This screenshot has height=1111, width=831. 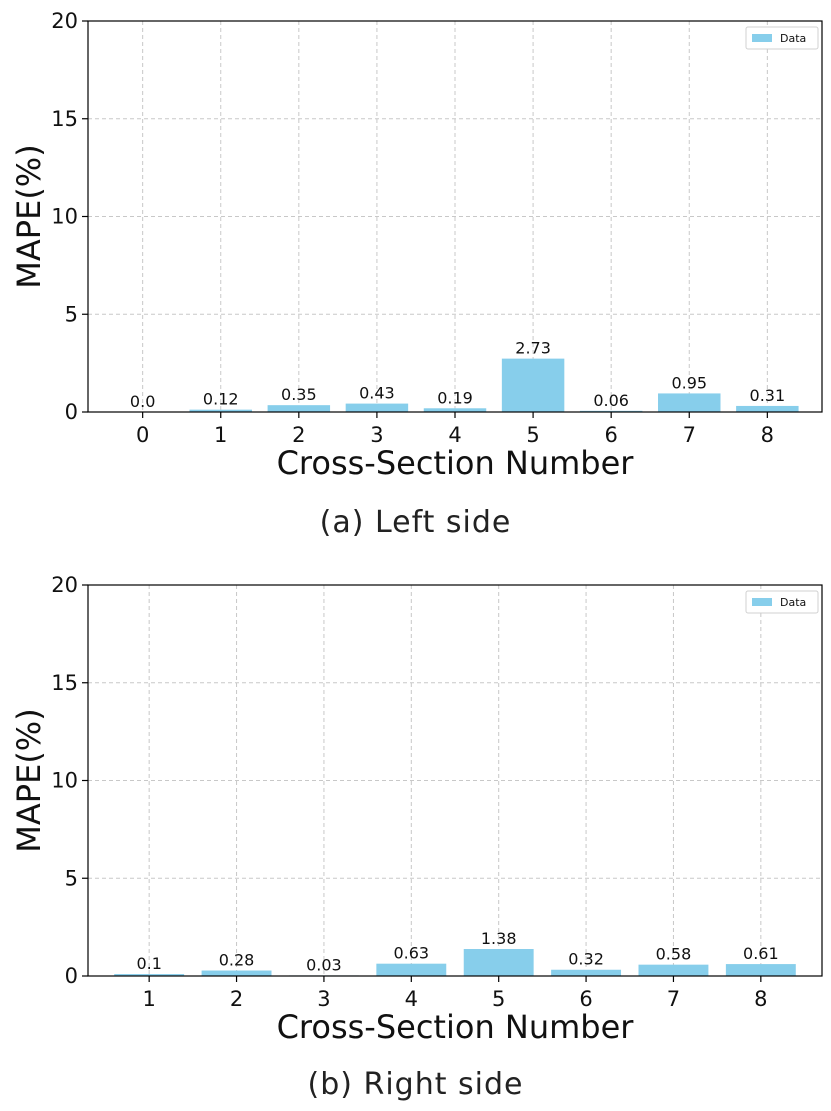 What do you see at coordinates (411, 953) in the screenshot?
I see `bar-value-label: 0.63` at bounding box center [411, 953].